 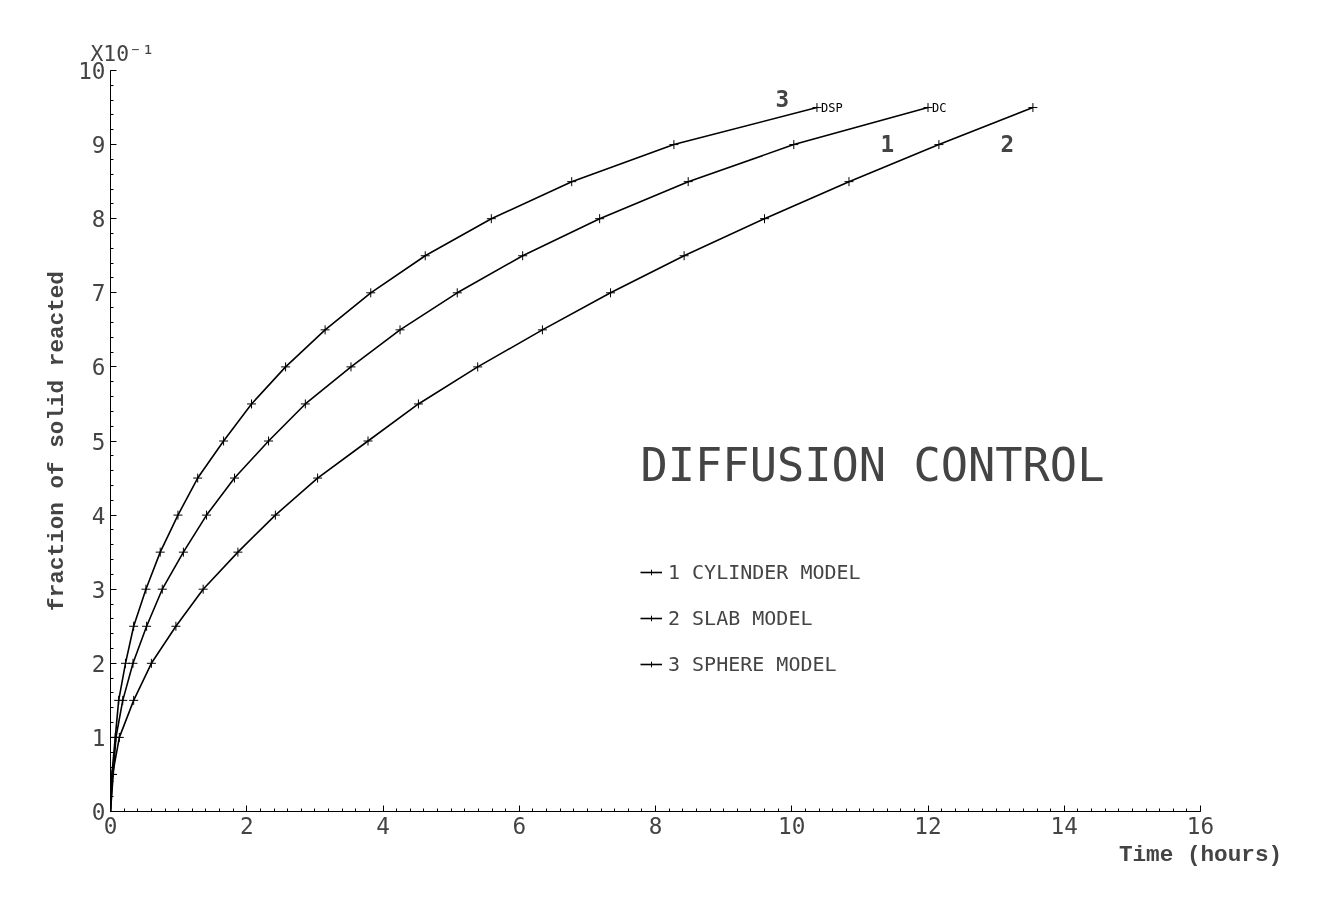 What do you see at coordinates (928, 825) in the screenshot?
I see `x-tick-label: 12` at bounding box center [928, 825].